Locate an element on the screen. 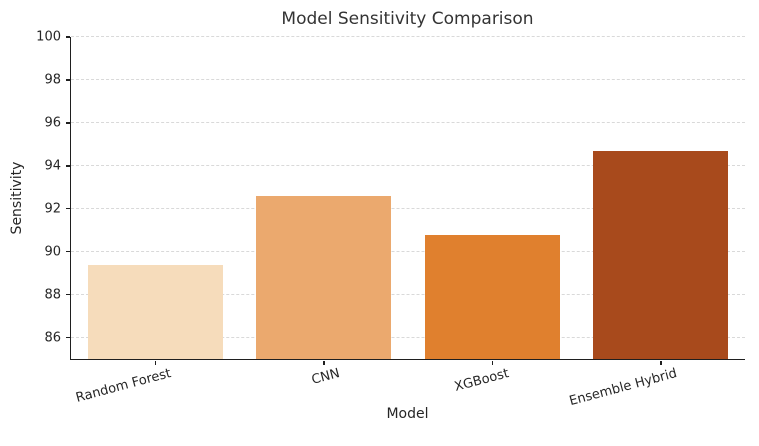 This screenshot has height=446, width=759. xtick-mark-ensemble-hybrid is located at coordinates (661, 362).